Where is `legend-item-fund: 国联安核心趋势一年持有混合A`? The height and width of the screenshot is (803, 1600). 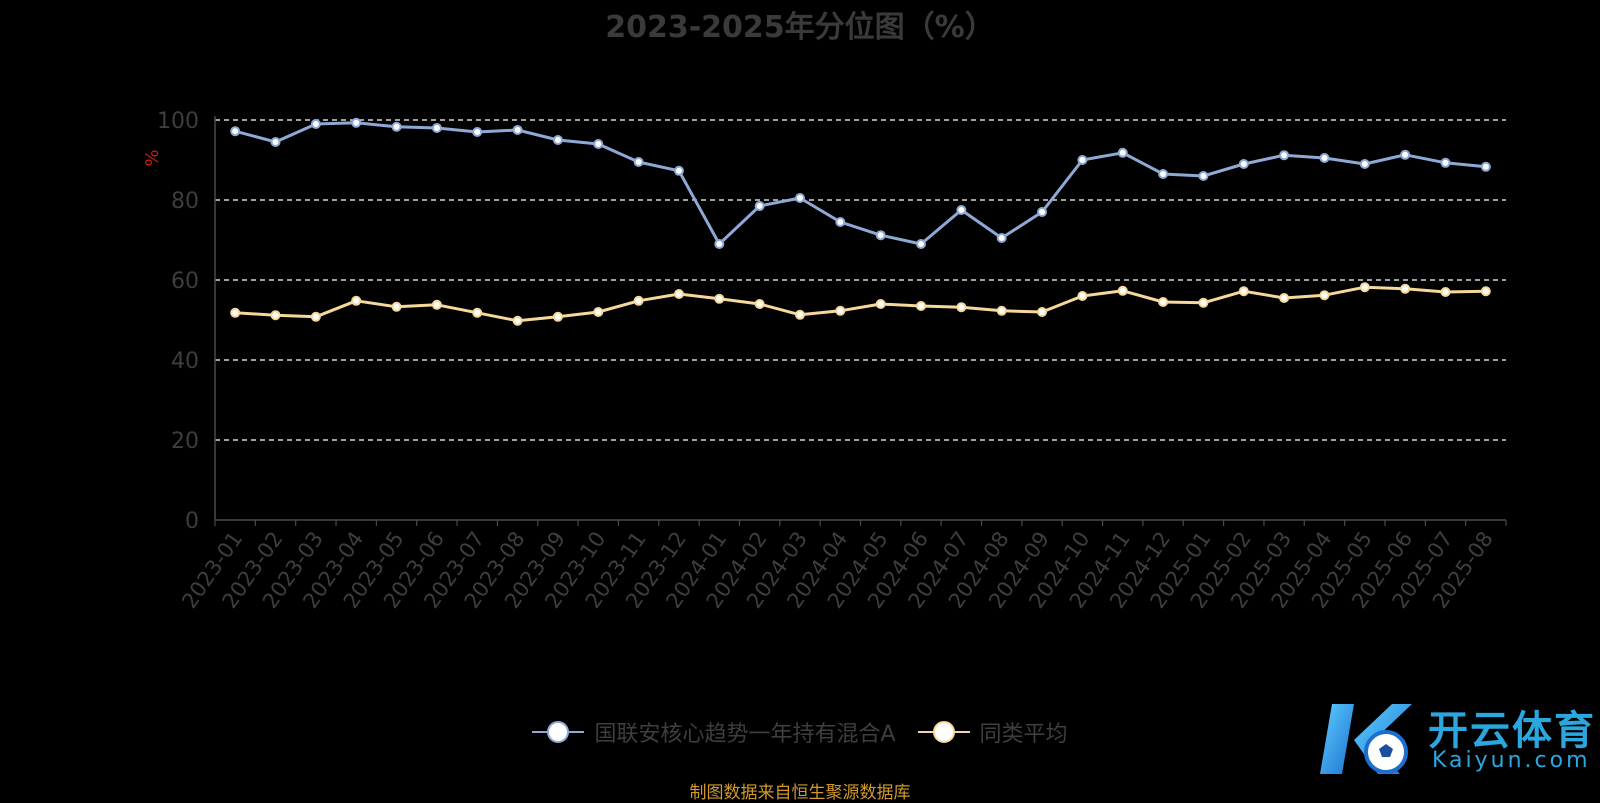 legend-item-fund: 国联安核心趋势一年持有混合A is located at coordinates (714, 732).